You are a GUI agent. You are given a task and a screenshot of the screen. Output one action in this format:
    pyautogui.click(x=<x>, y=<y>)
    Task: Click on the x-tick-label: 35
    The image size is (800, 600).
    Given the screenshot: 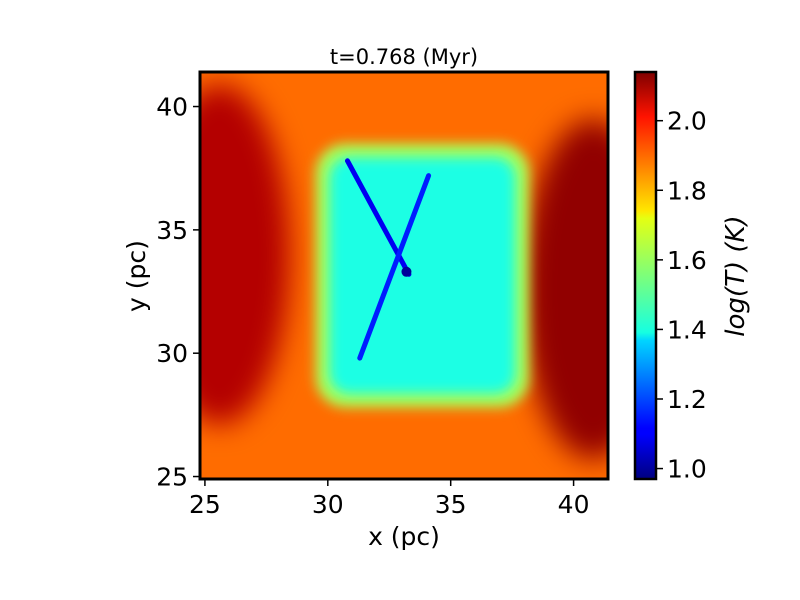 What is the action you would take?
    pyautogui.click(x=451, y=504)
    